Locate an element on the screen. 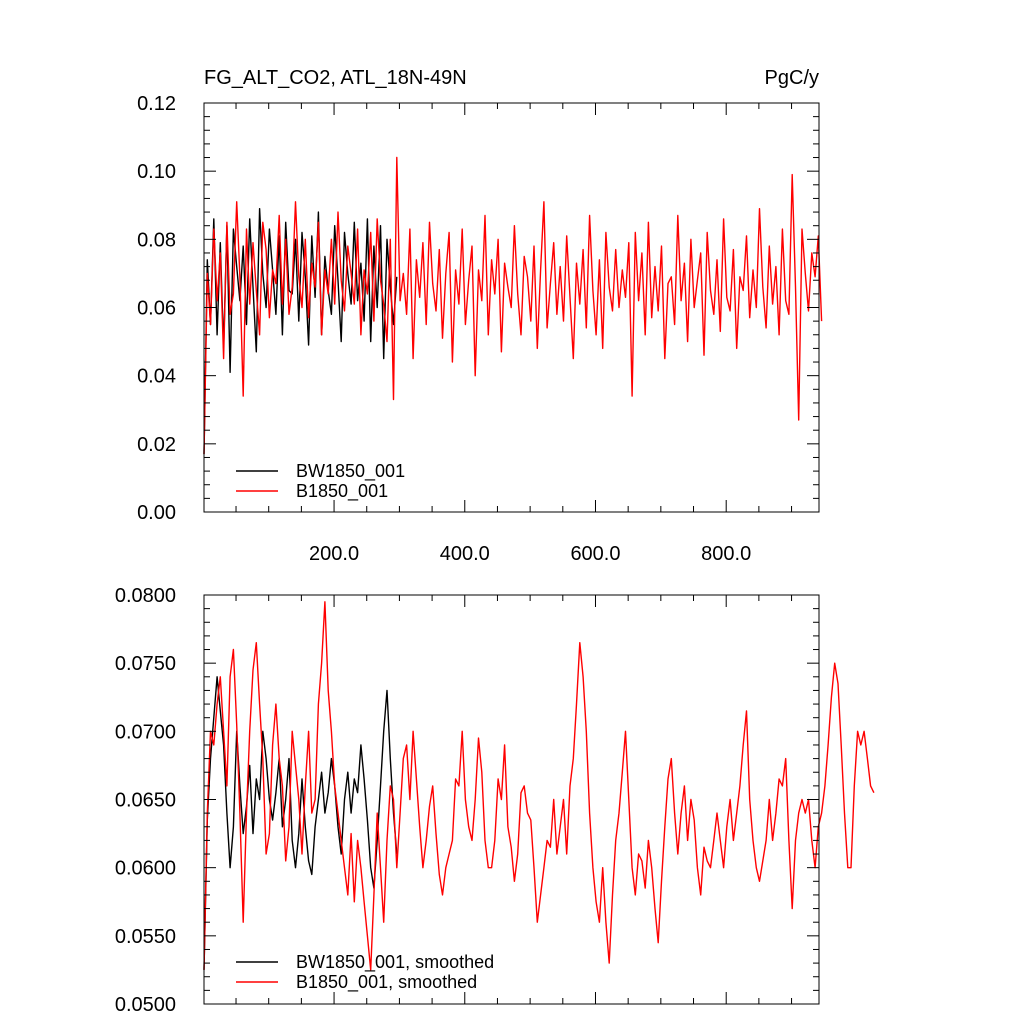 The image size is (1024, 1024). y-tick-label: 0.04 is located at coordinates (156, 377).